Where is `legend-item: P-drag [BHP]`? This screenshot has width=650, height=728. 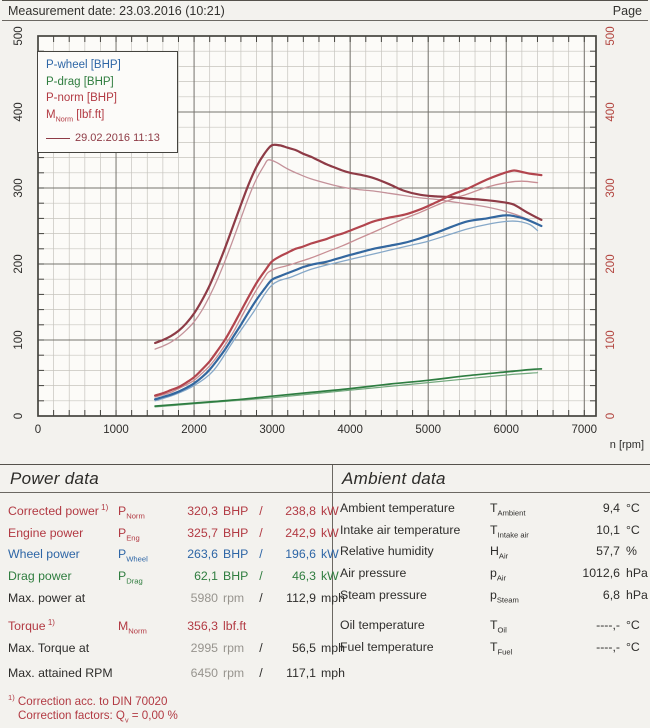 legend-item: P-drag [BHP] is located at coordinates (80, 81).